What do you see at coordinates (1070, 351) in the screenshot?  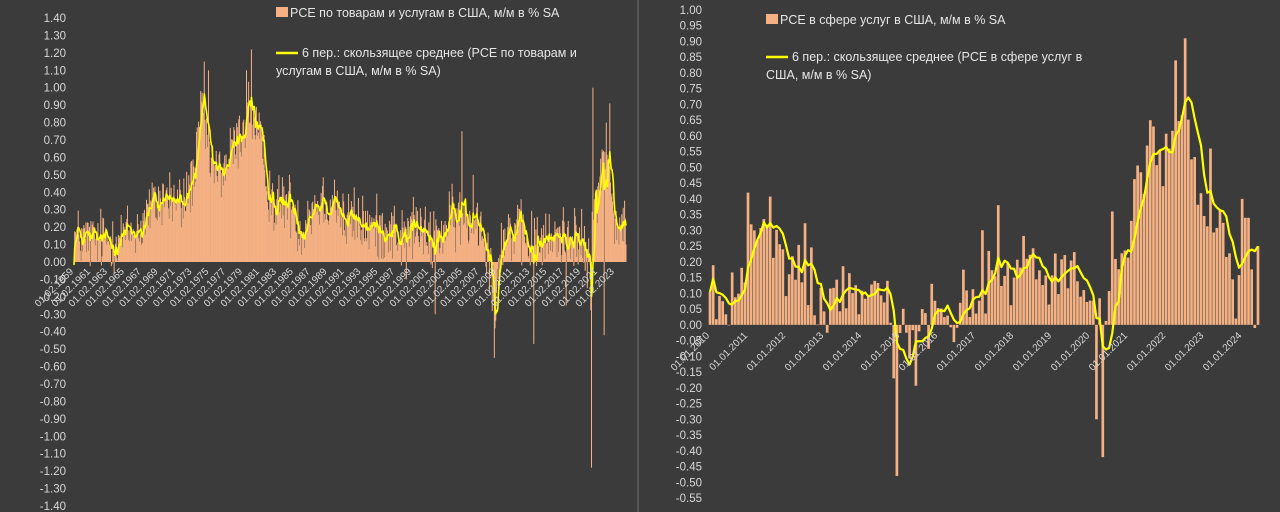 I see `right-x-tick-label: 01.01.2020` at bounding box center [1070, 351].